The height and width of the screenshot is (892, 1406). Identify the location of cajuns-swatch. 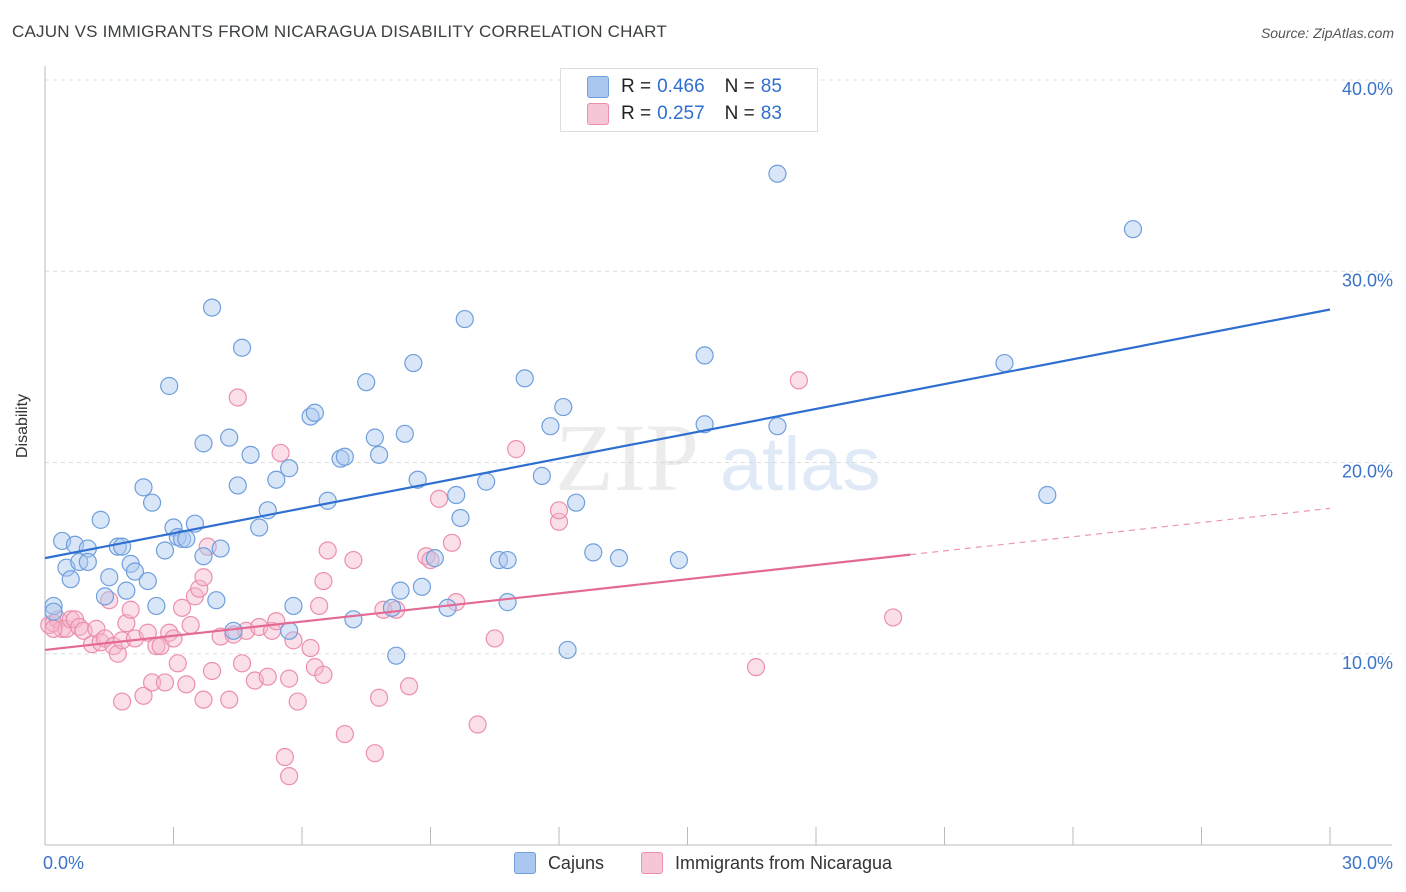
(598, 87).